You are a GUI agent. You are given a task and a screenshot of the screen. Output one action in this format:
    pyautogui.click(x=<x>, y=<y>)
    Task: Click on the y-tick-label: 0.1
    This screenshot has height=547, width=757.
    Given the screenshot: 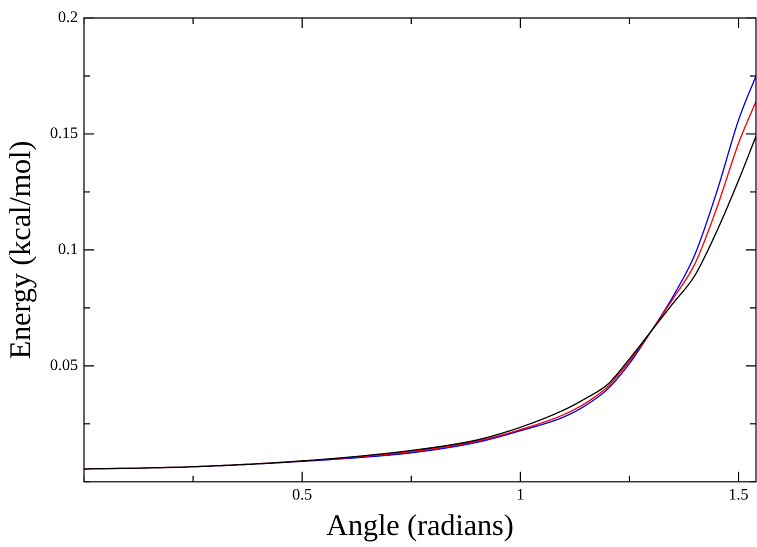 What is the action you would take?
    pyautogui.click(x=68, y=249)
    